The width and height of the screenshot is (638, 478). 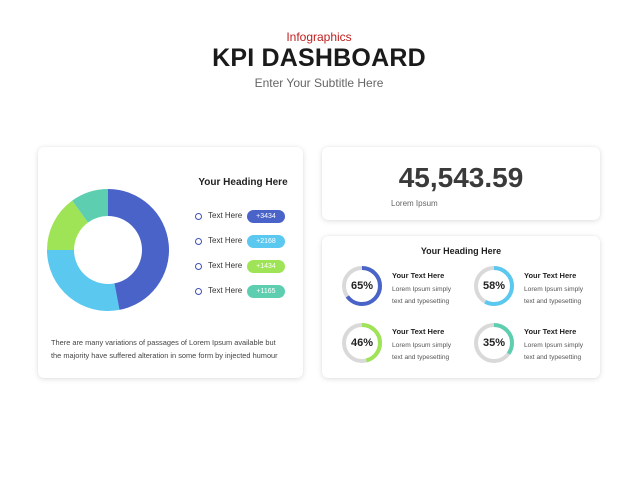 What do you see at coordinates (319, 58) in the screenshot?
I see `page-title: KPI DASHBOARD` at bounding box center [319, 58].